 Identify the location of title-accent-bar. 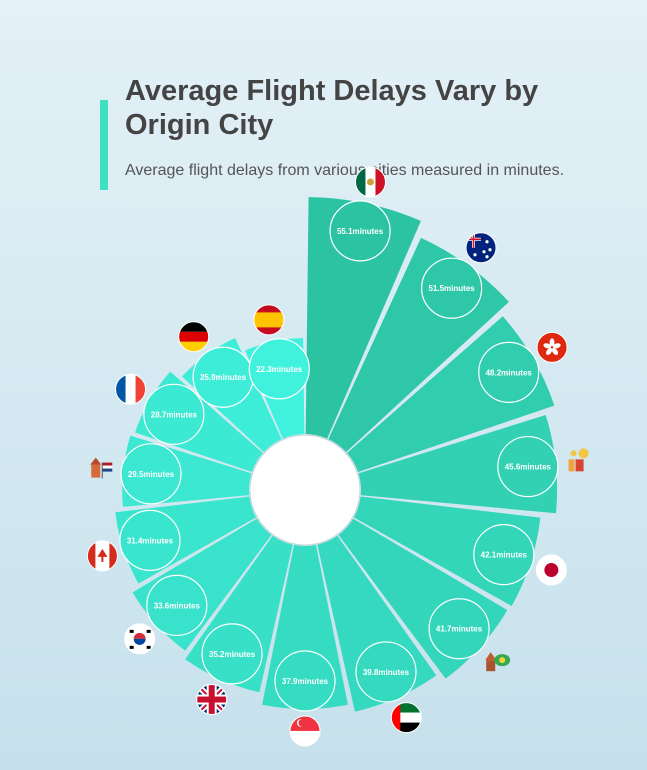
(104, 145).